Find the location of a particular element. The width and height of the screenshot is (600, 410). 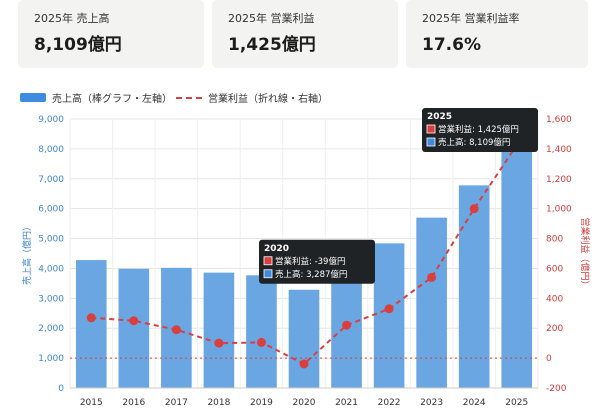

bar-sales-2023 is located at coordinates (431, 302).